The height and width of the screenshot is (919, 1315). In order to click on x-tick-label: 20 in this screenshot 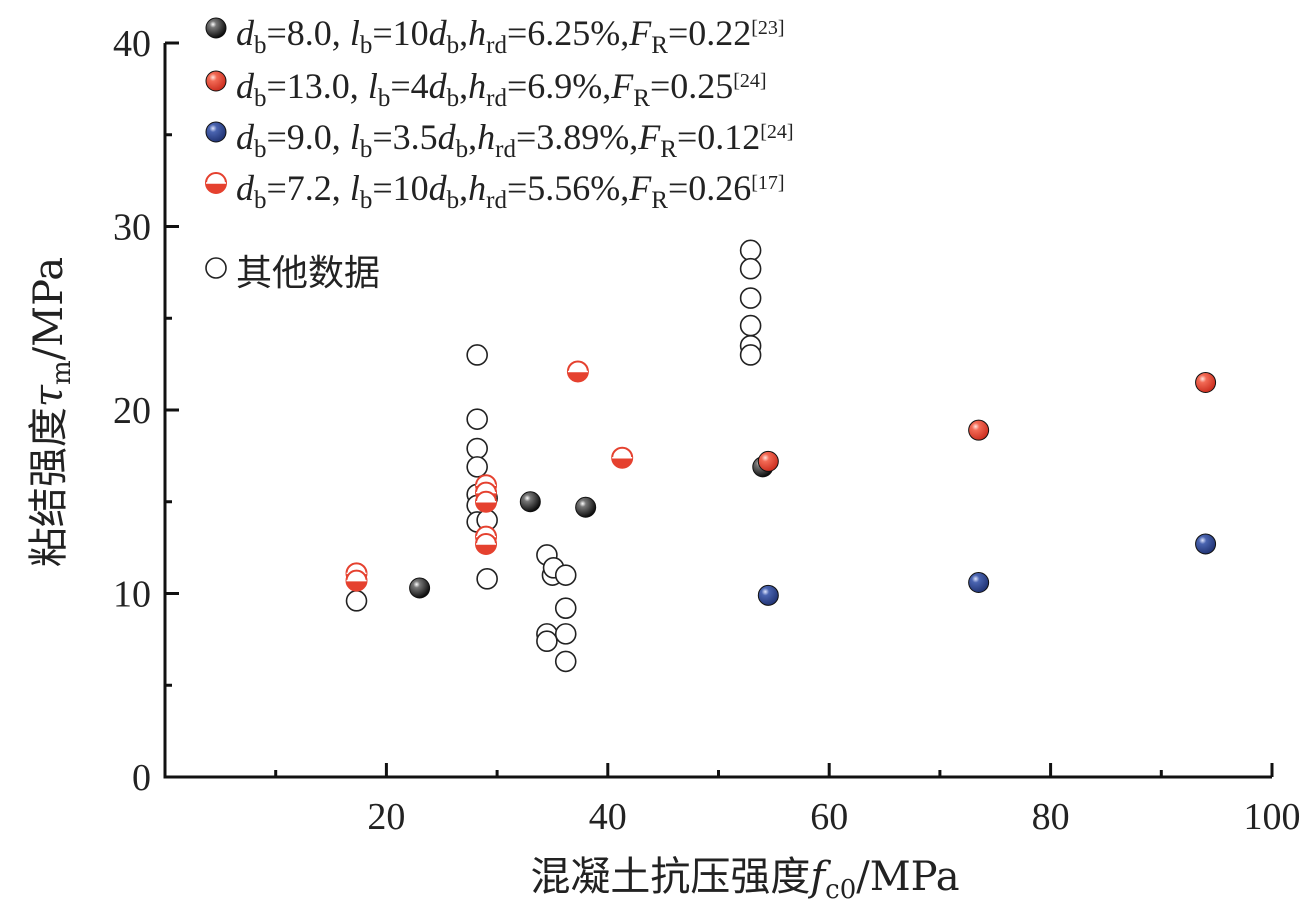, I will do `click(386, 817)`.